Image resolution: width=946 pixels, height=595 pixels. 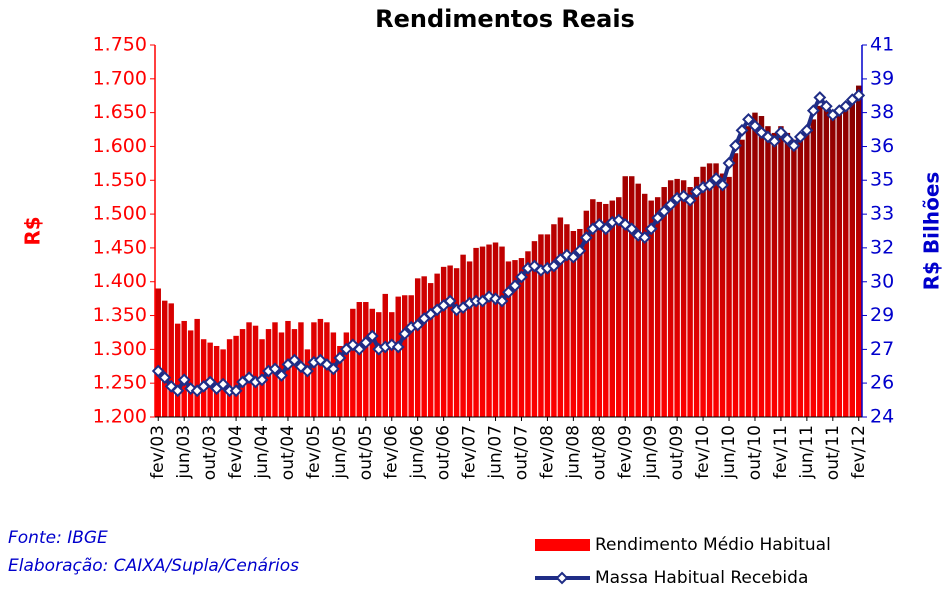 What do you see at coordinates (366, 452) in the screenshot?
I see `x-tick-label: out/05` at bounding box center [366, 452].